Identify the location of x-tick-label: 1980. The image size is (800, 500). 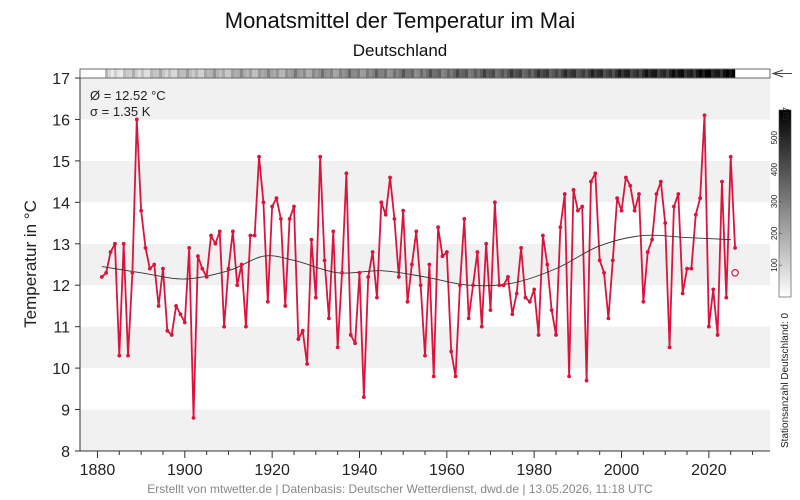
(534, 470).